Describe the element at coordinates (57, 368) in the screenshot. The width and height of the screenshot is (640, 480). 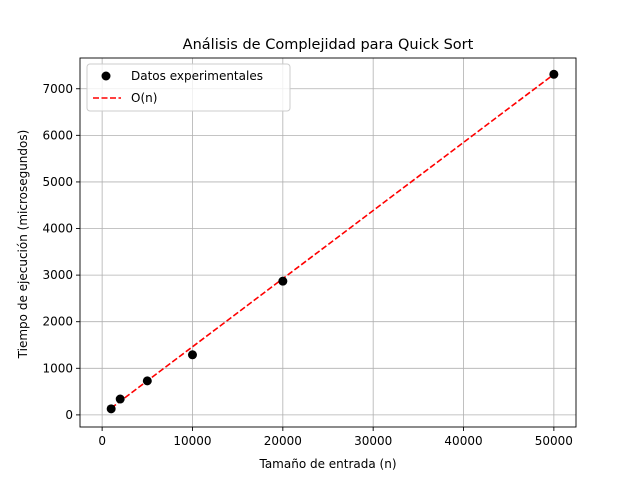
I see `y-tick-label: 1000` at that location.